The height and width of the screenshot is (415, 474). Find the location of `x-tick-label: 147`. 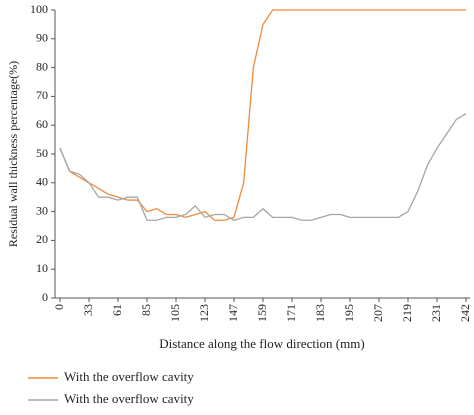

x-tick-label: 147 is located at coordinates (233, 313).